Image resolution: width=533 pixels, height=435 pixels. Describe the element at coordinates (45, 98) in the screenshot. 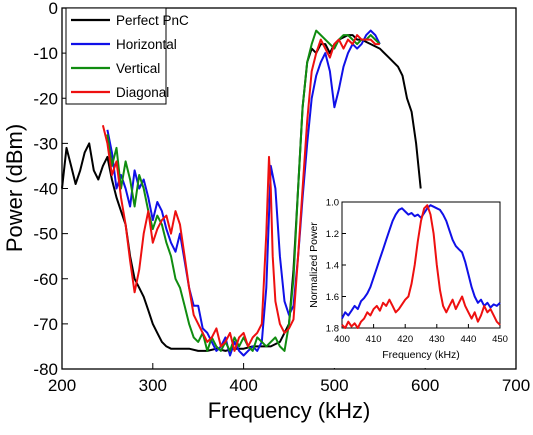

I see `main-y-tick-label-20: -20` at that location.